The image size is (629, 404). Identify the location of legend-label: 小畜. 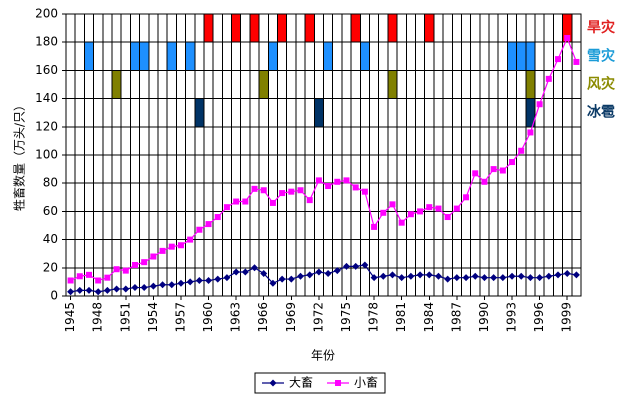
(366, 382).